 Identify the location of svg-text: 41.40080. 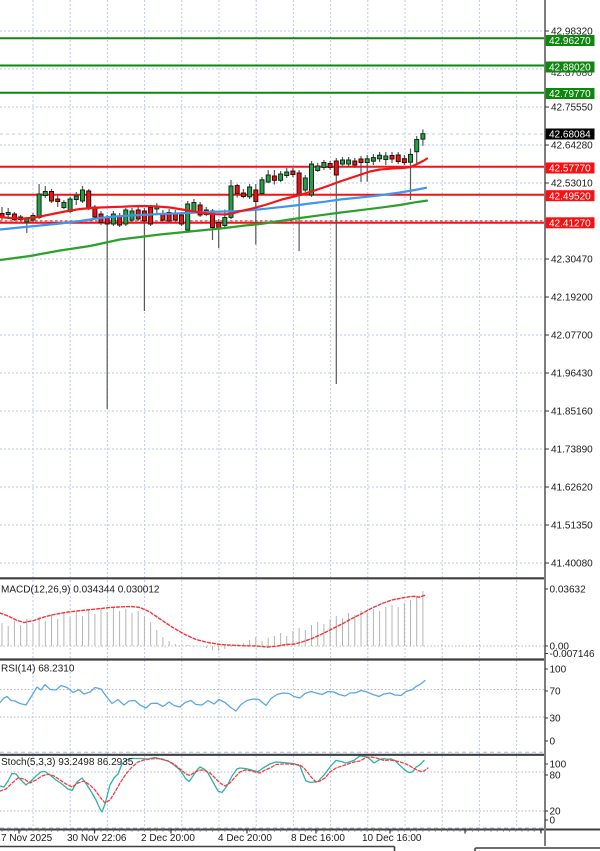
(572, 564).